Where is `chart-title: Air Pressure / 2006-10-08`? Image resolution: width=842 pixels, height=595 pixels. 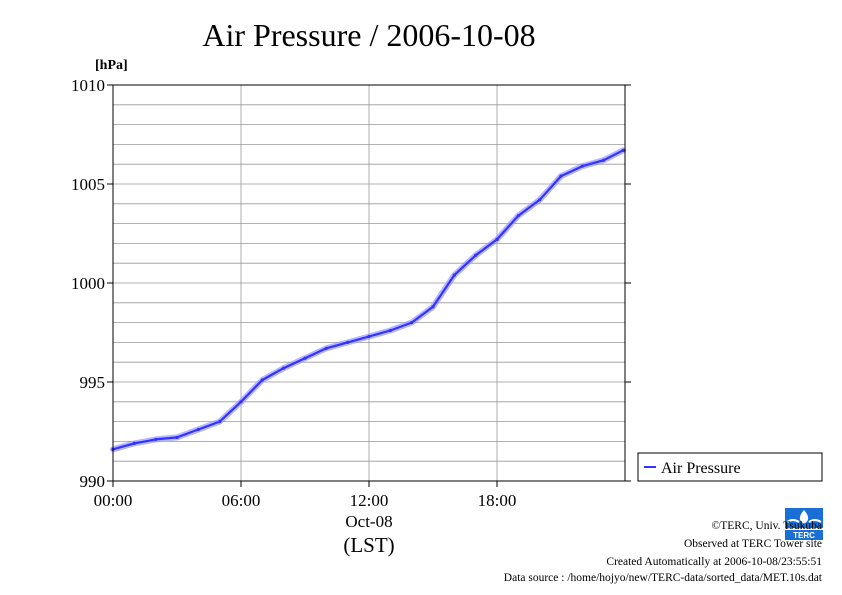 chart-title: Air Pressure / 2006-10-08 is located at coordinates (368, 35).